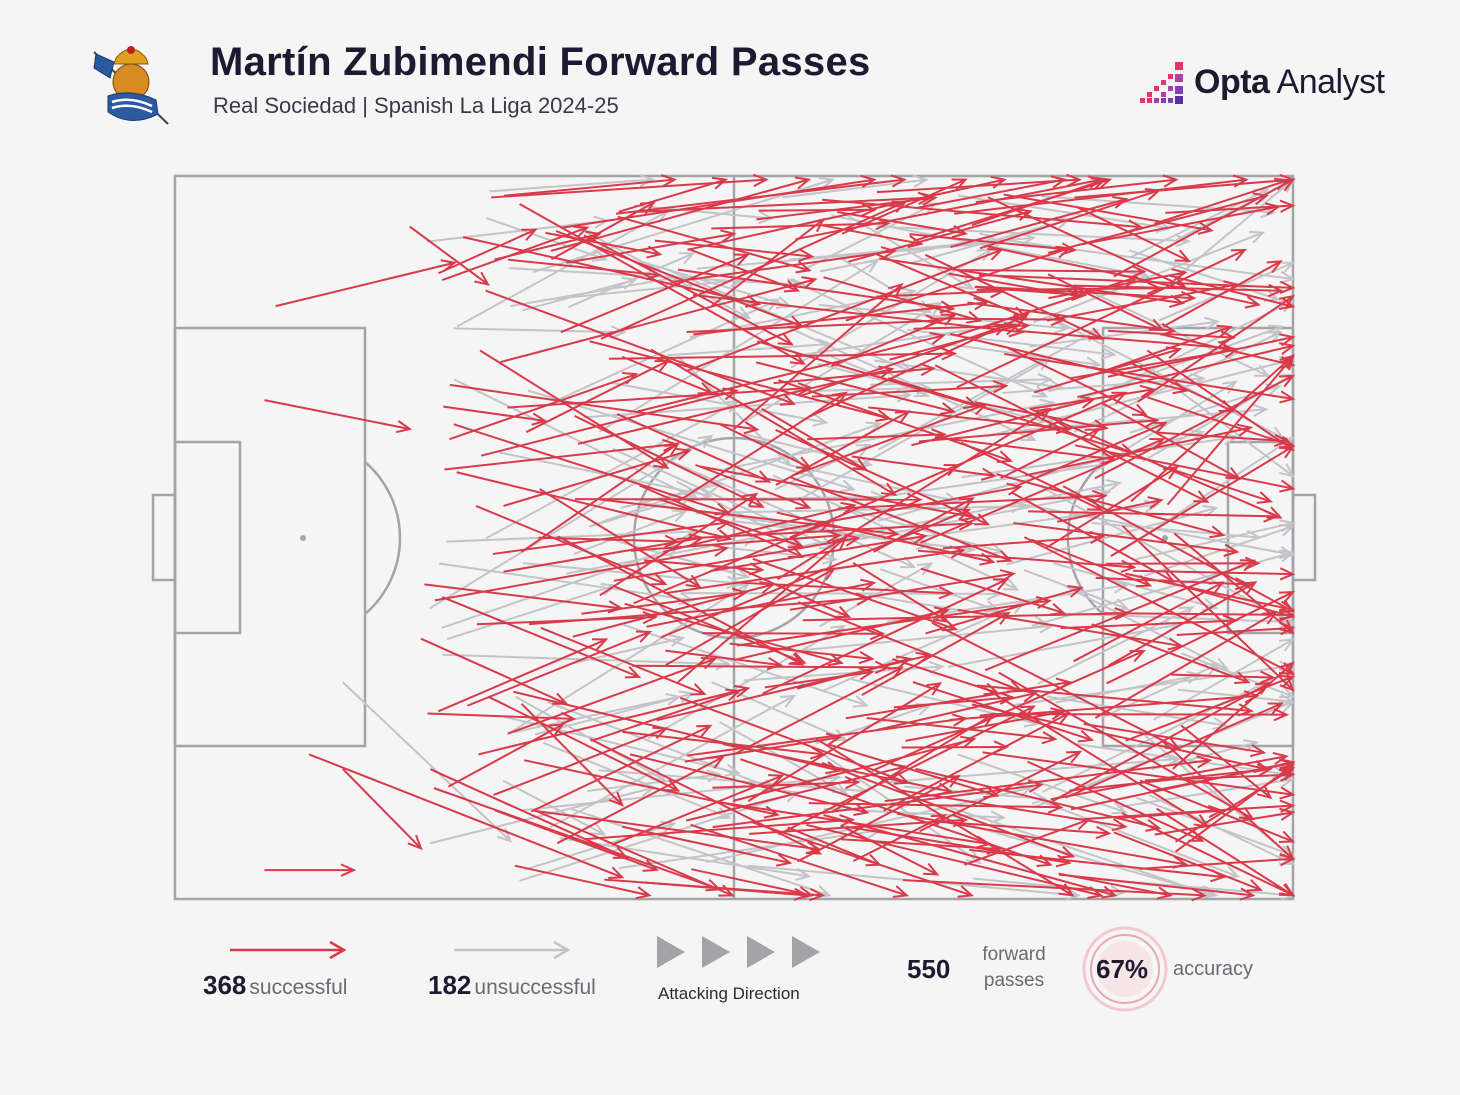  I want to click on accuracy-ring, so click(1125, 969).